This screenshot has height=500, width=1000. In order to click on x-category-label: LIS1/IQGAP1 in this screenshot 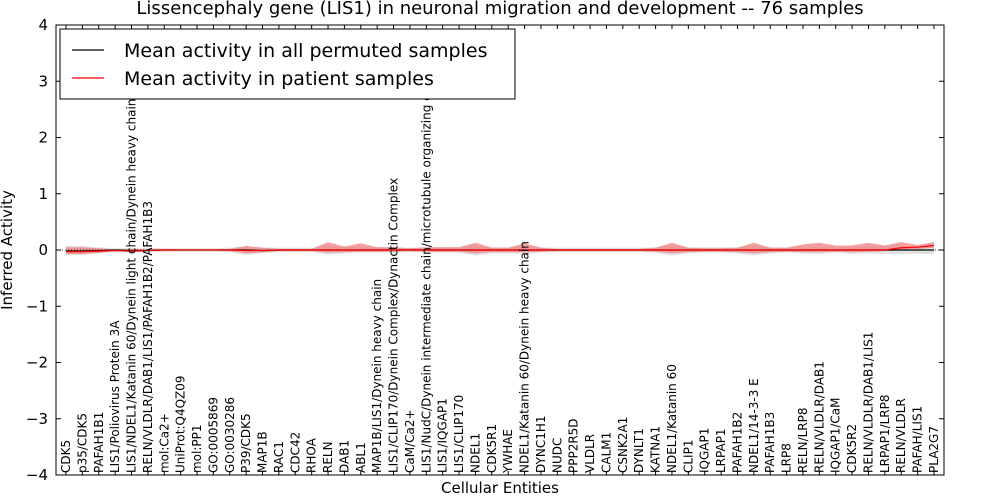, I will do `click(443, 435)`.